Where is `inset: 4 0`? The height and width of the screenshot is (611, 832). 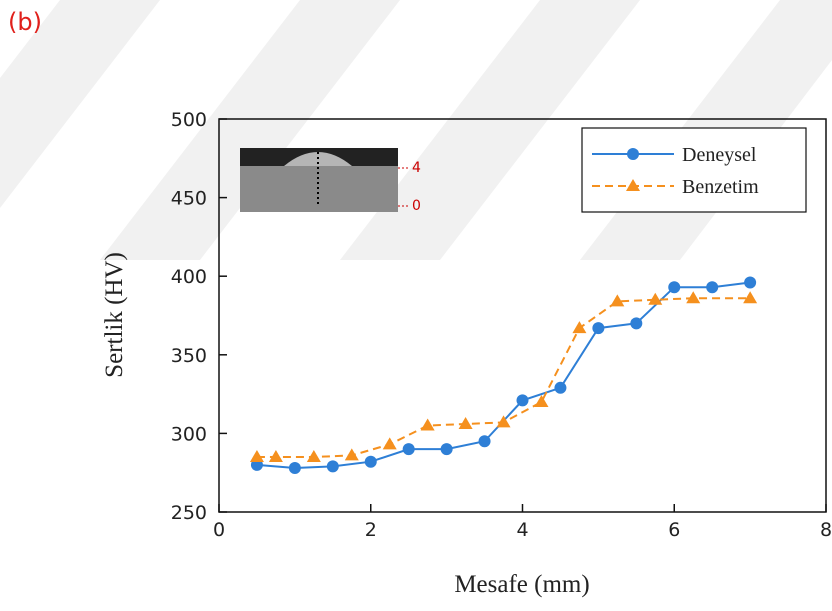
inset: 4 0 is located at coordinates (330, 181).